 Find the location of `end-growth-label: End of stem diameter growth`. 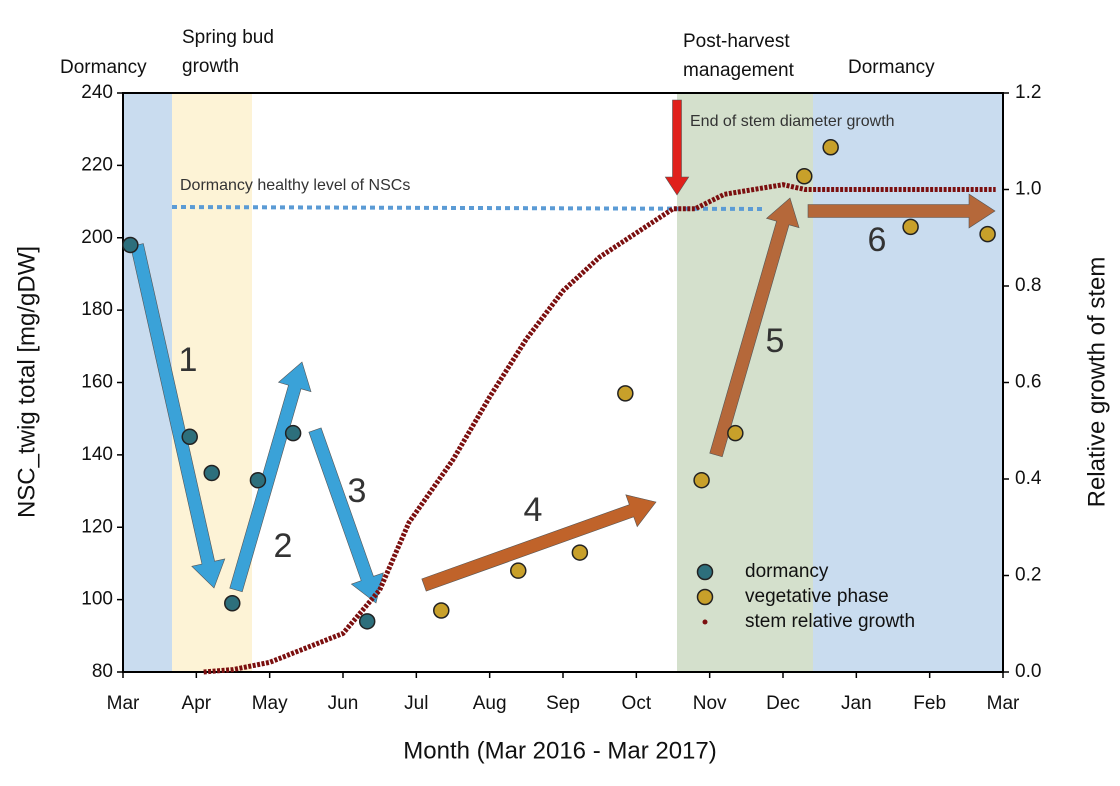

end-growth-label: End of stem diameter growth is located at coordinates (792, 121).